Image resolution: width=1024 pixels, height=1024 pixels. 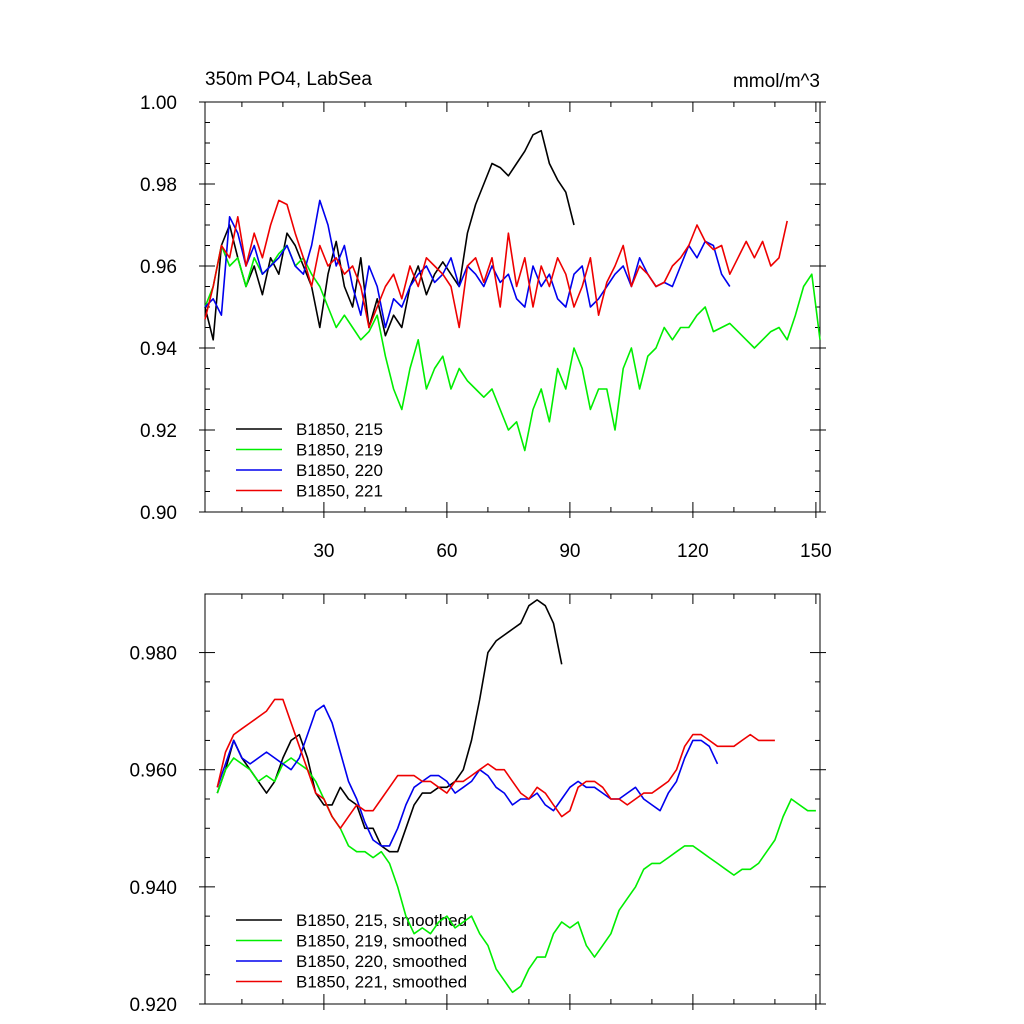 What do you see at coordinates (158, 513) in the screenshot?
I see `y-tick-label: 0.90` at bounding box center [158, 513].